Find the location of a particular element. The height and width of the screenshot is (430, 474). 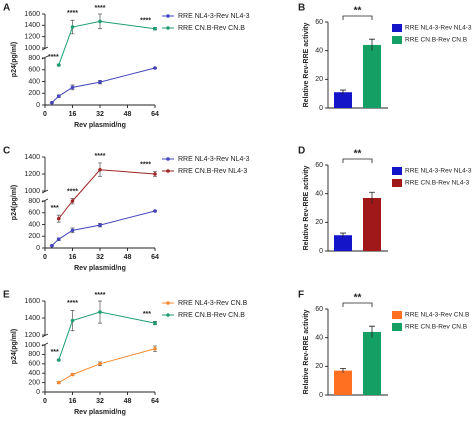

panel-label: B is located at coordinates (301, 8).